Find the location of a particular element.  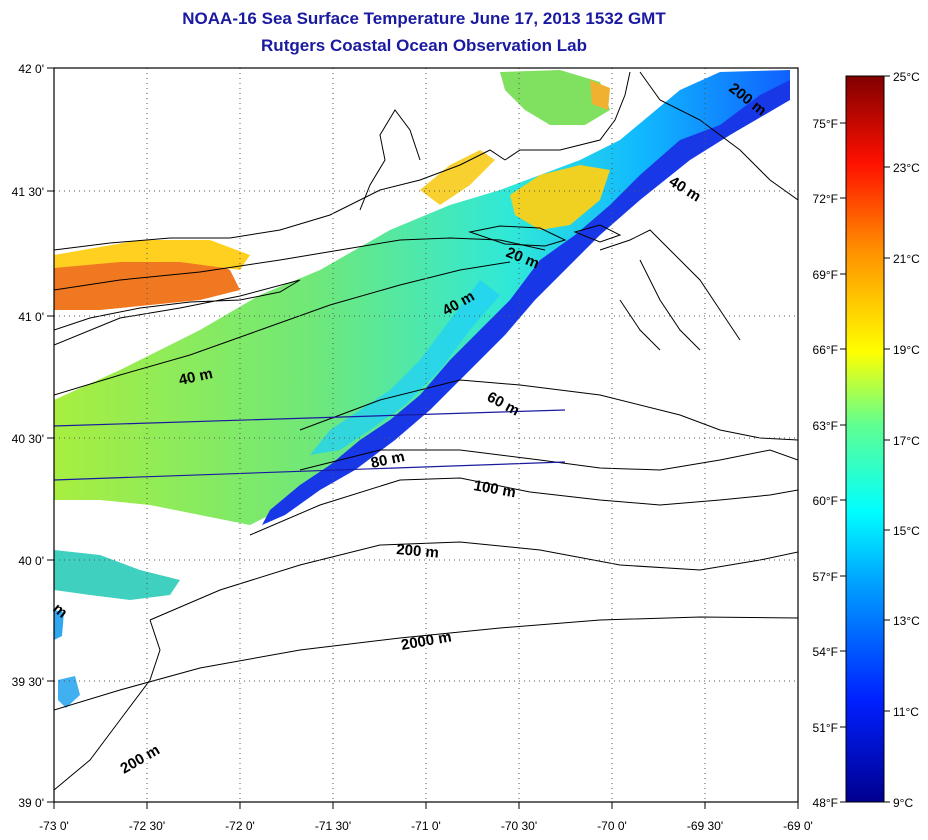

contour-40m-inner is located at coordinates (282, 328).